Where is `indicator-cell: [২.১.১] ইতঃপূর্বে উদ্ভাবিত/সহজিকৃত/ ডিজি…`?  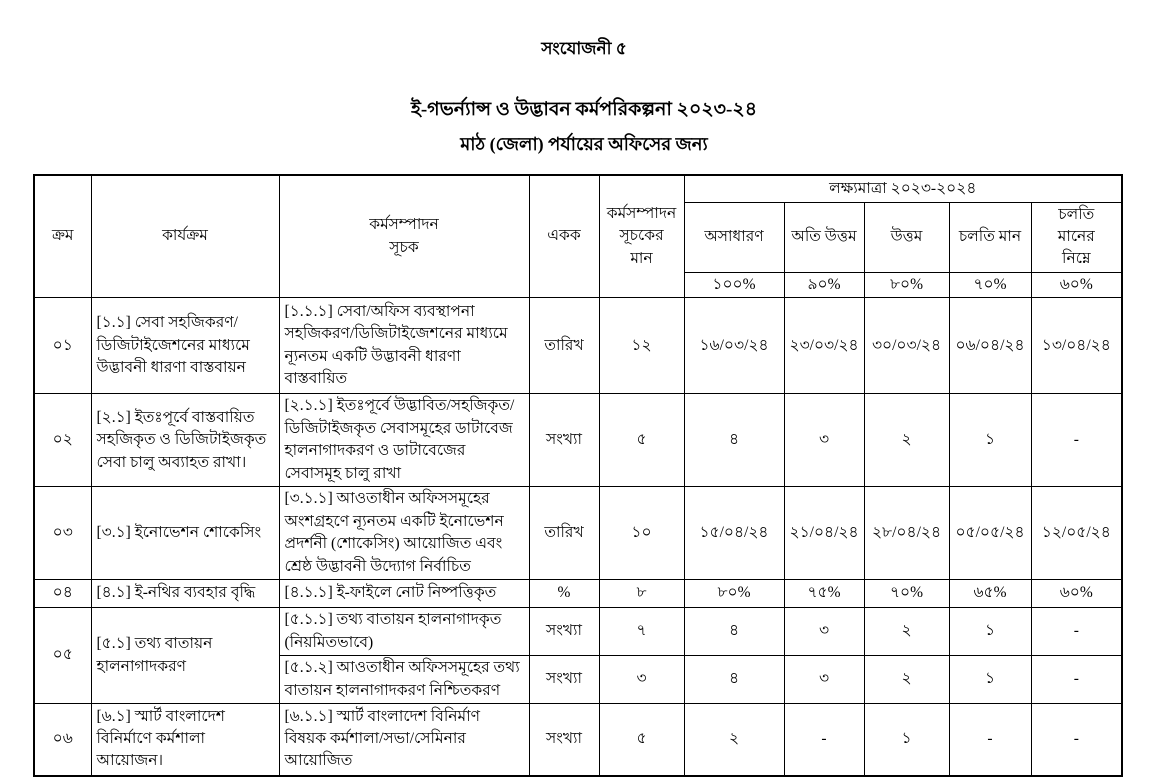
indicator-cell: [২.১.১] ইতঃপূর্বে উদ্ভাবিত/সহজিকৃত/ ডিজি… is located at coordinates (404, 440).